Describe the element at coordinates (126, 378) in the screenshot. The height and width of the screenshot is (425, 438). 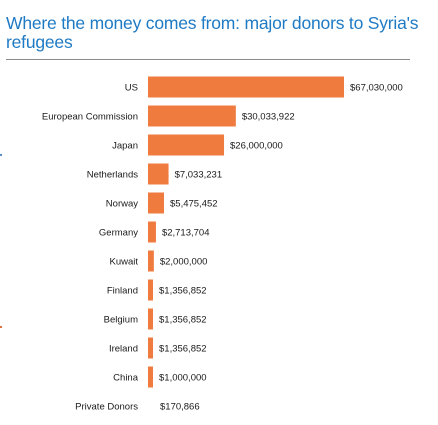
I see `category-label: China` at that location.